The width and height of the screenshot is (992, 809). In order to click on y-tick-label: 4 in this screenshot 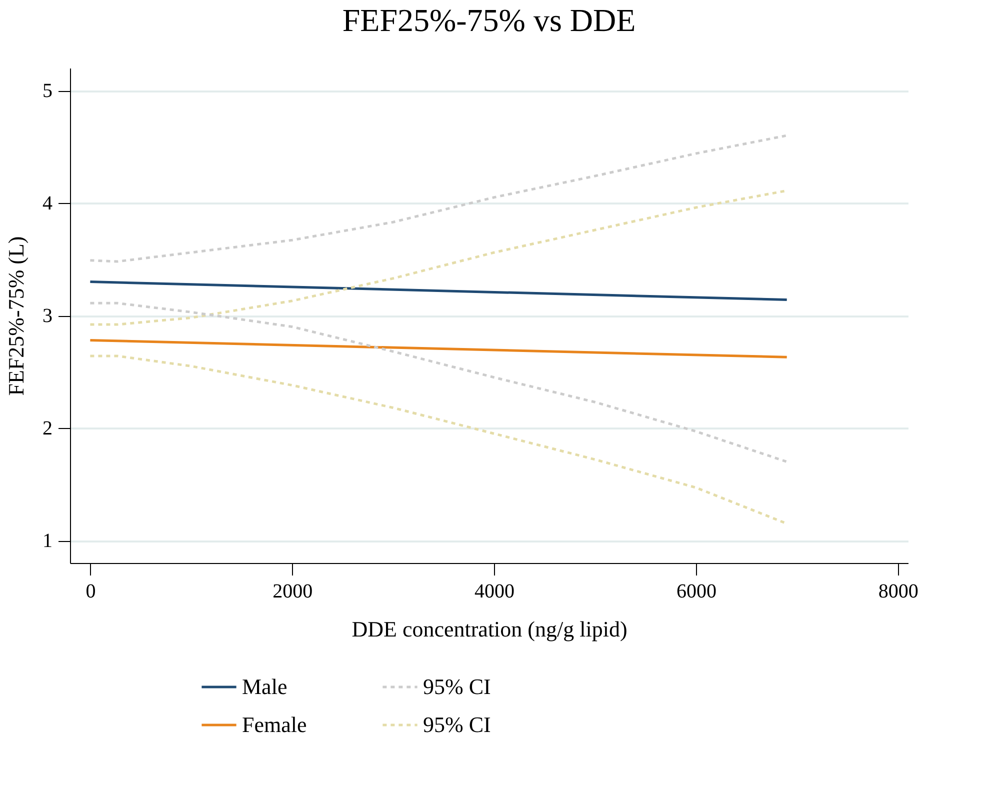, I will do `click(47, 203)`.